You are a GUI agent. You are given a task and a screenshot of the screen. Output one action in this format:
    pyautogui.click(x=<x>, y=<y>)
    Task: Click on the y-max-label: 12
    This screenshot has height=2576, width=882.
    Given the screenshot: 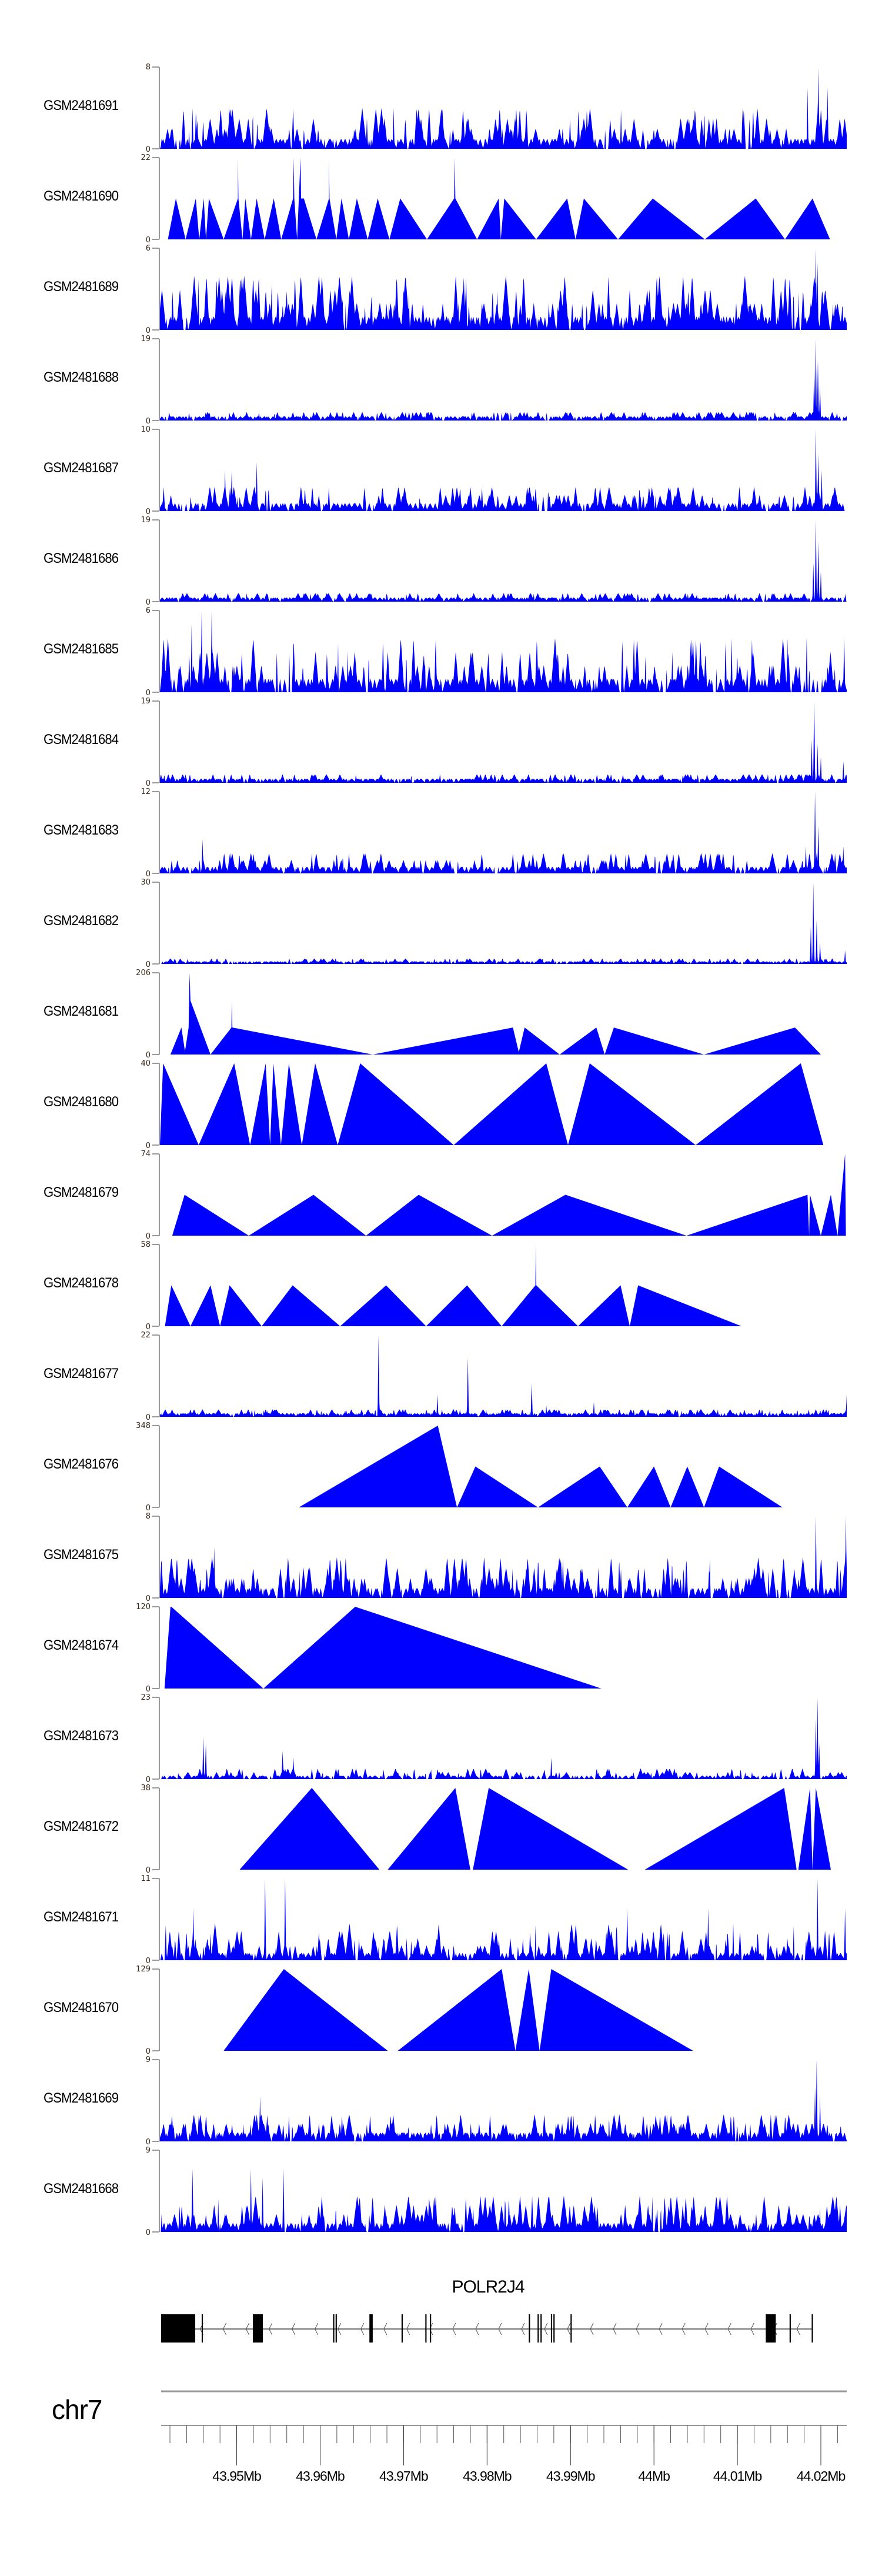 What is the action you would take?
    pyautogui.click(x=146, y=792)
    